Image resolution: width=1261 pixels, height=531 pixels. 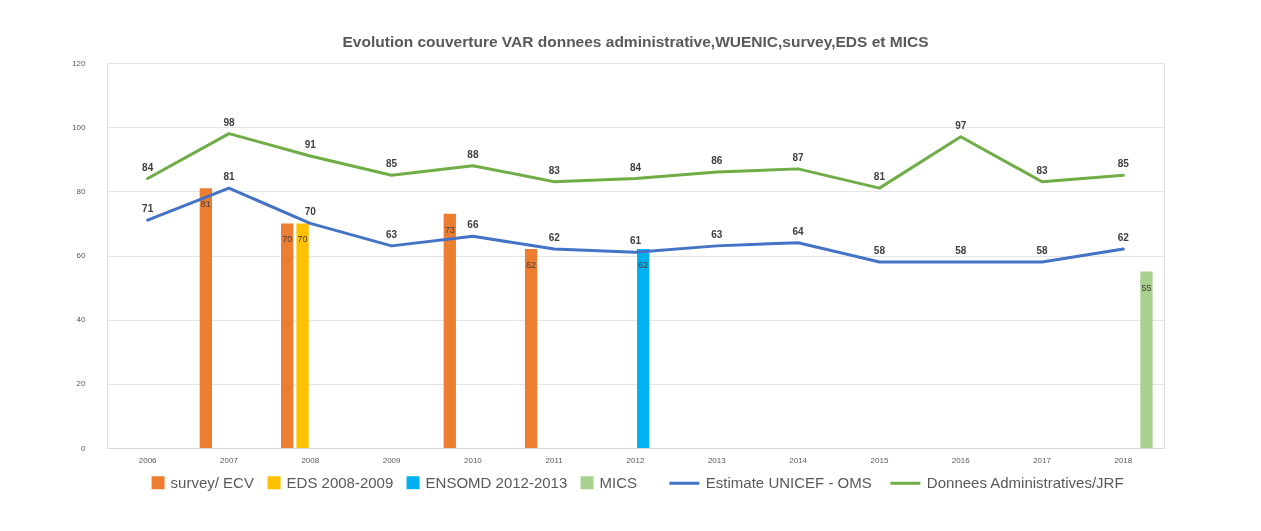 I want to click on data-label: 71, so click(x=148, y=209).